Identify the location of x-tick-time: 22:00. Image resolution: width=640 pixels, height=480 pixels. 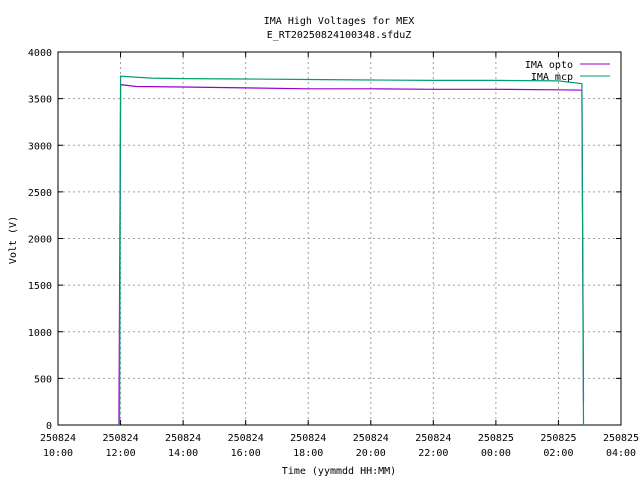
(433, 453).